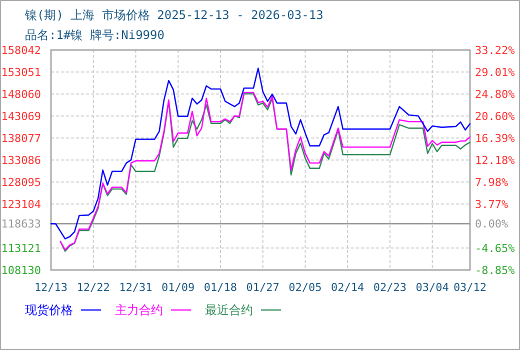  Describe the element at coordinates (263, 287) in the screenshot. I see `x-tick-label: 01/27` at that location.